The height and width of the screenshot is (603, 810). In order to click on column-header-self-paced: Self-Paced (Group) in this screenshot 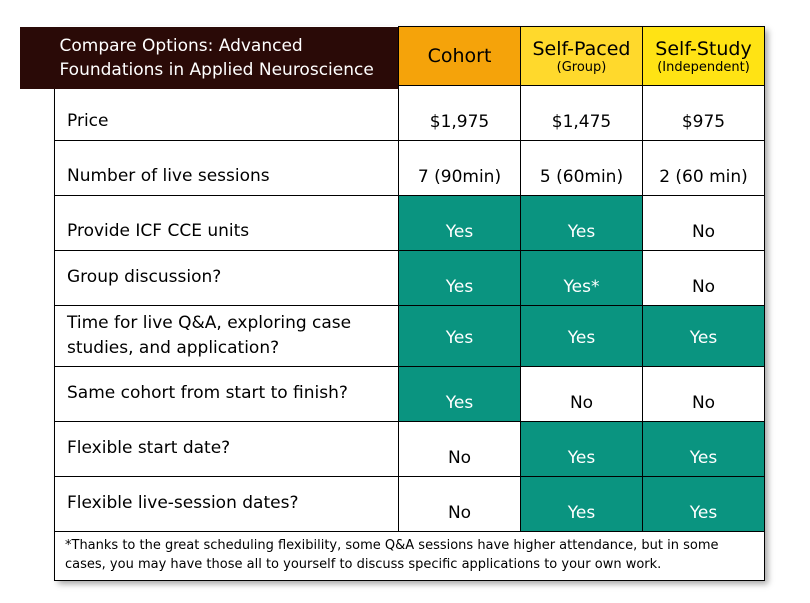, I will do `click(581, 56)`.